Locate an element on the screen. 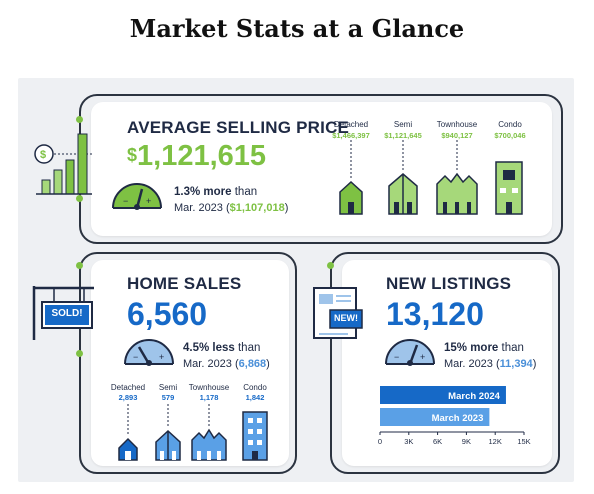 The width and height of the screenshot is (594, 494). price-bars-icon: $ is located at coordinates (63, 164).